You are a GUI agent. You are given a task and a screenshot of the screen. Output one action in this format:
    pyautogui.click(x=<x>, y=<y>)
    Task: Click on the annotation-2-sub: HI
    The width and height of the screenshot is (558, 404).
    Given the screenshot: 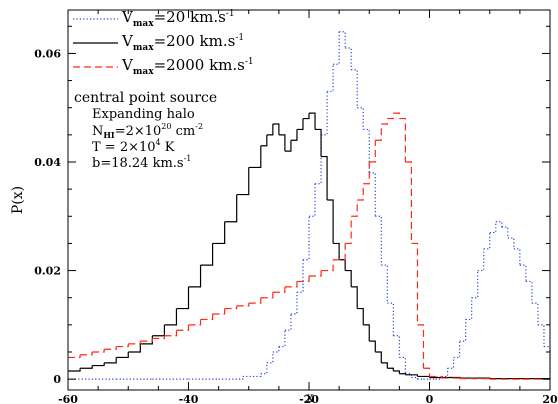 What is the action you would take?
    pyautogui.click(x=109, y=135)
    